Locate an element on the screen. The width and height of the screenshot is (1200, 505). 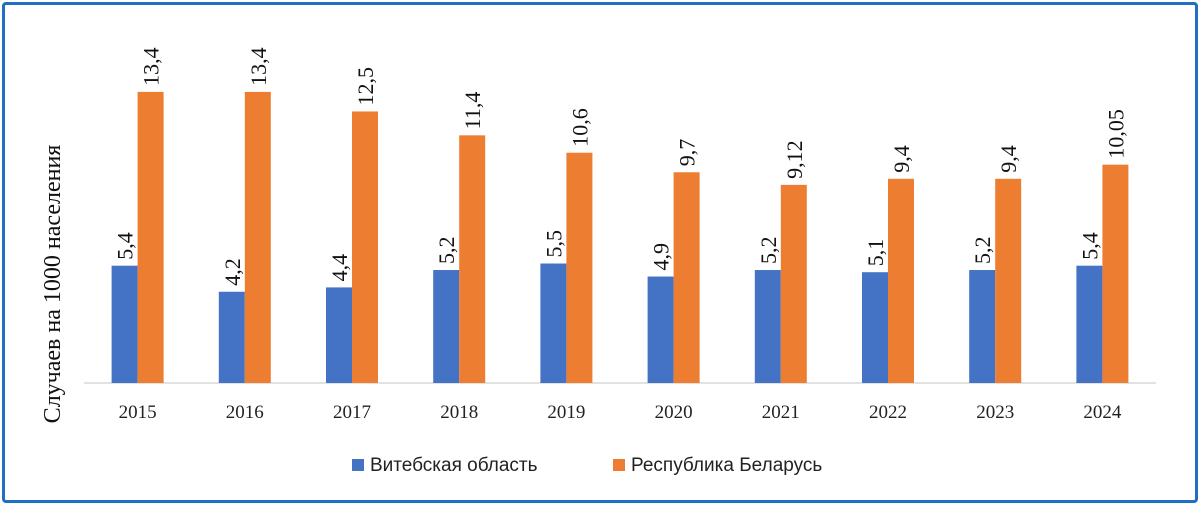
bar-vitebsk-2017 is located at coordinates (339, 335).